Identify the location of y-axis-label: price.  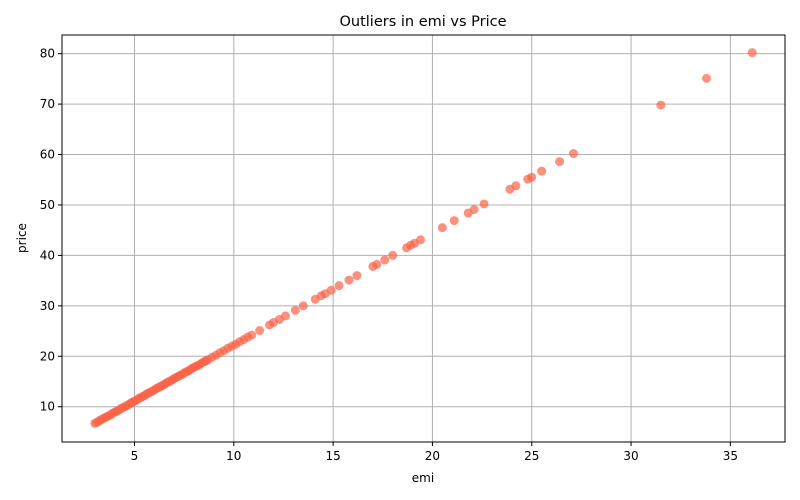
(22, 238).